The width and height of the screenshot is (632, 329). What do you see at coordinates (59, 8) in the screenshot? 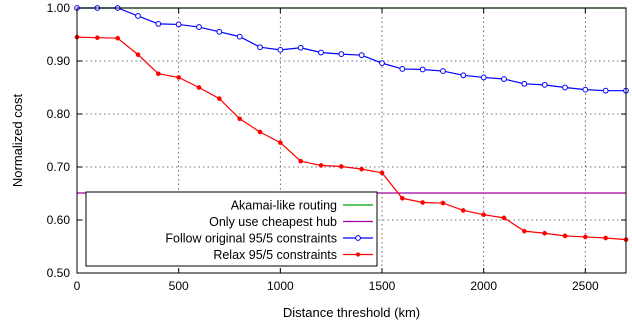
I see `y-tick-label: 1.00` at bounding box center [59, 8].